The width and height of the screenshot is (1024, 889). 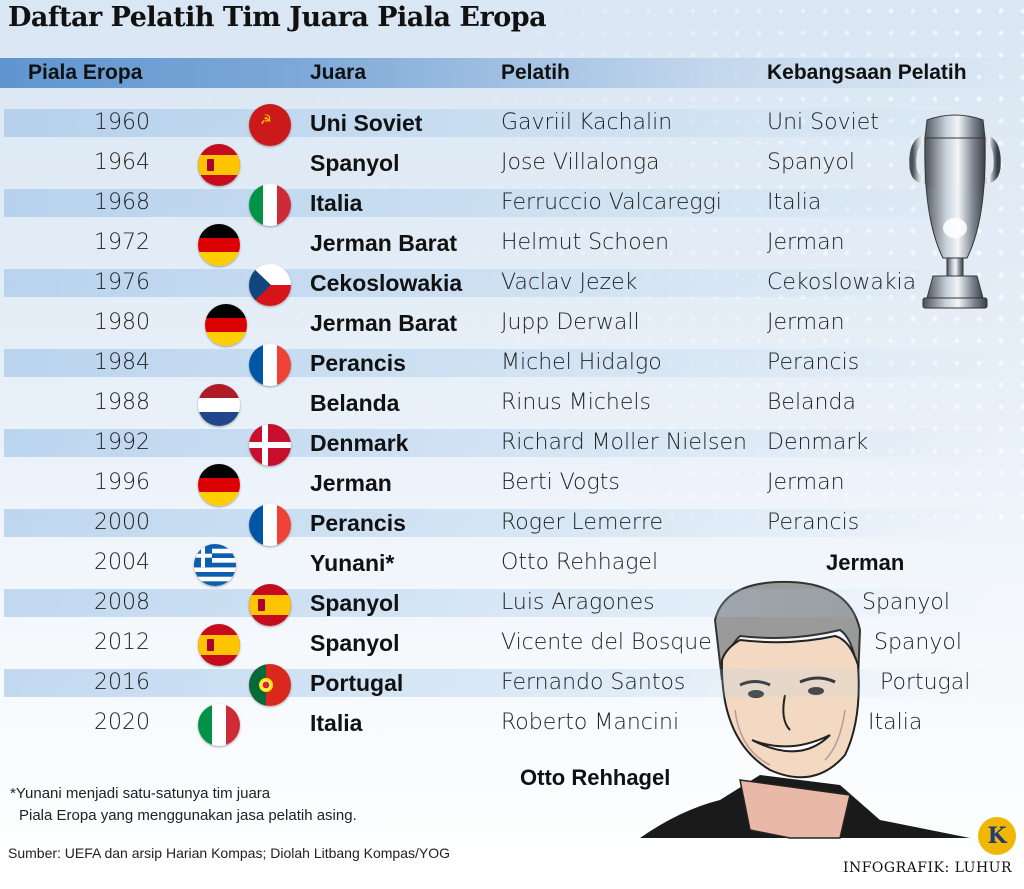 What do you see at coordinates (606, 642) in the screenshot?
I see `coach-cell: Vicente del Bosque` at bounding box center [606, 642].